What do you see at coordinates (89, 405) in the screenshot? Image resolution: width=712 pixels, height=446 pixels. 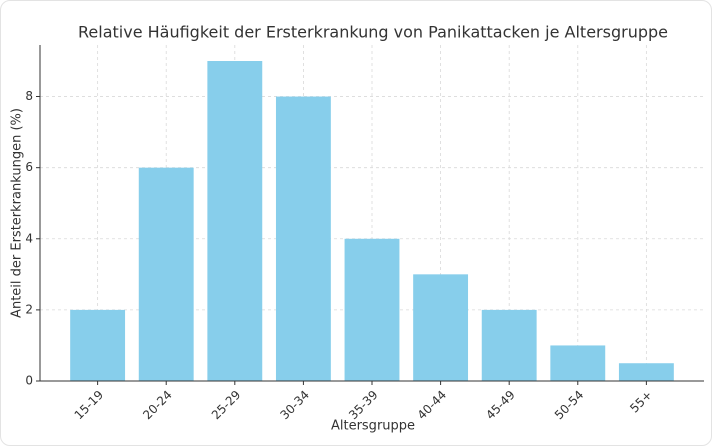 I see `x-tick-label: 15-19` at bounding box center [89, 405].